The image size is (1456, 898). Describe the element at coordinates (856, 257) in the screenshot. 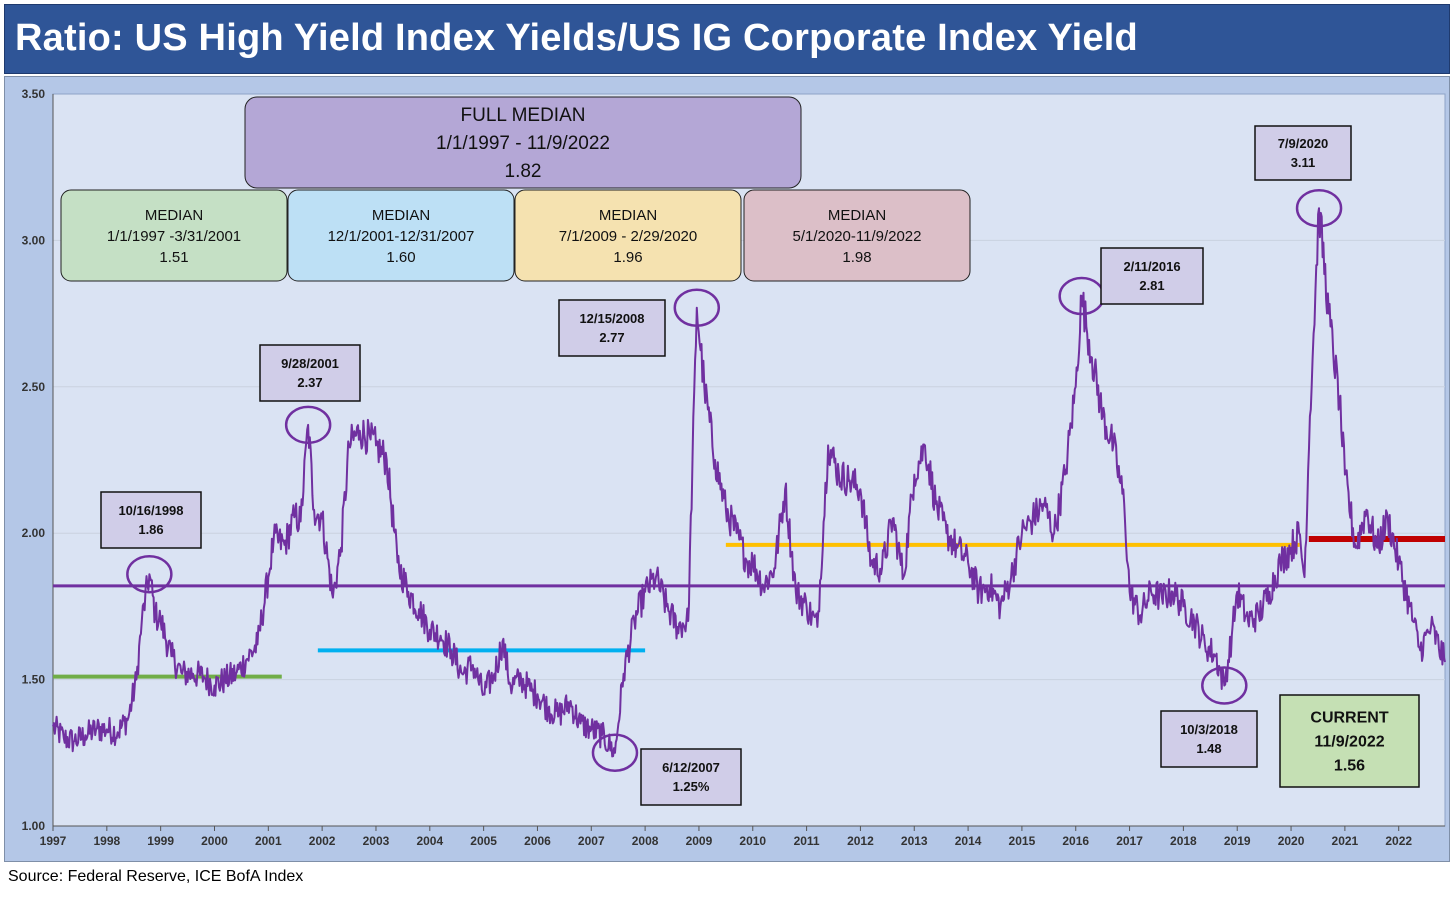

I see `median-box-2020-2022-line-2: 1.98` at that location.